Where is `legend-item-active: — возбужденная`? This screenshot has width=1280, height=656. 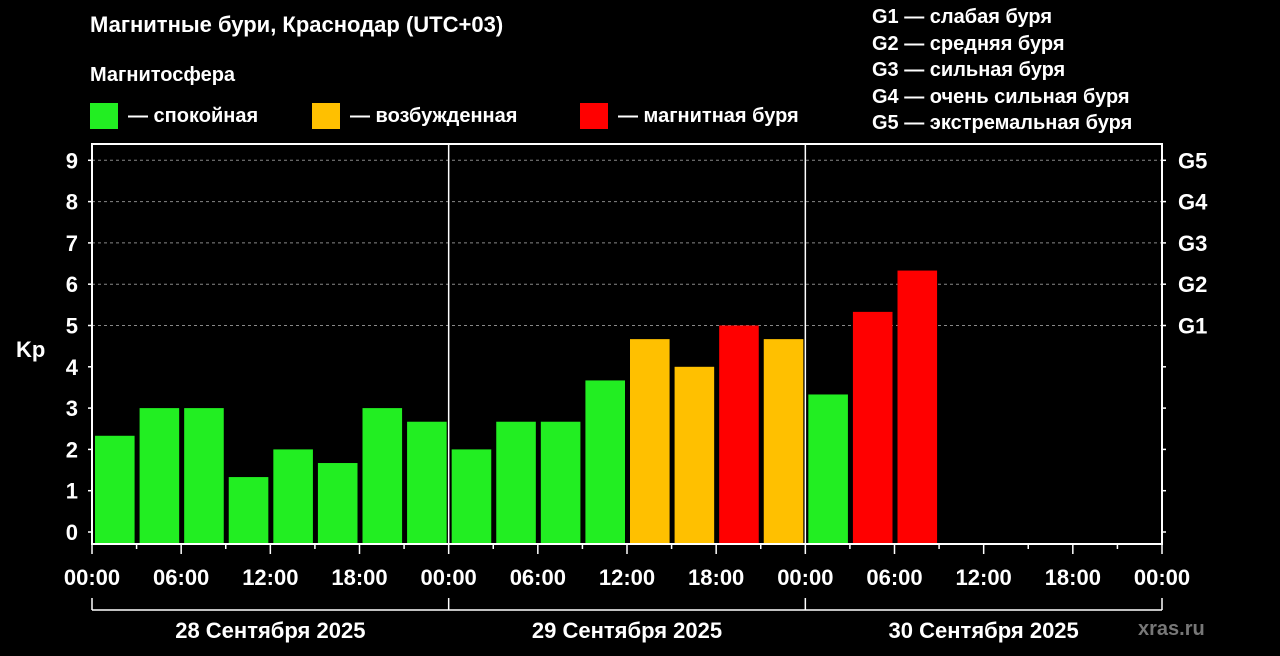 legend-item-active: — возбужденная is located at coordinates (414, 116).